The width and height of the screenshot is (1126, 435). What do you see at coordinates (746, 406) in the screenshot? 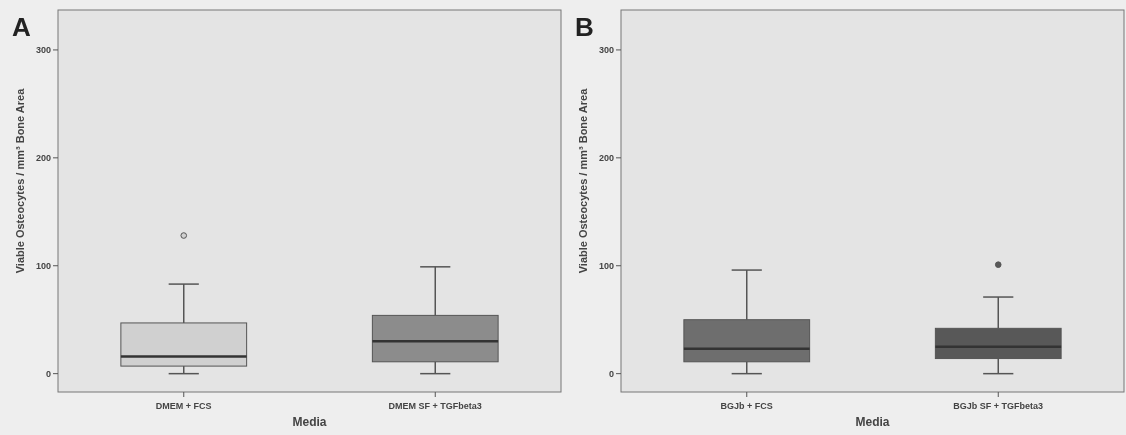
I see `x-tick-label: BGJb + FCS` at bounding box center [746, 406].